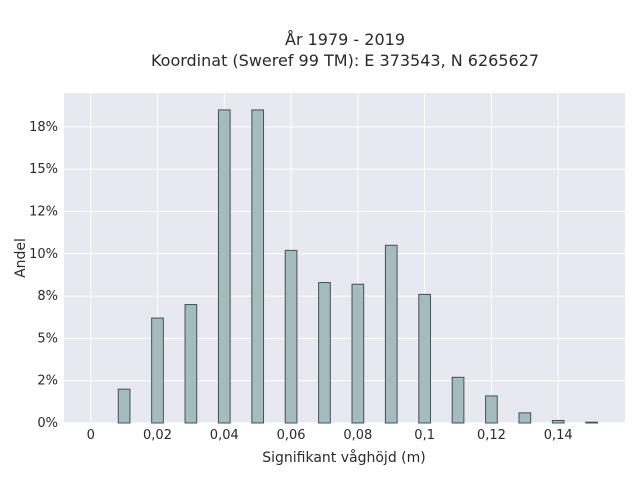 Image resolution: width=640 pixels, height=480 pixels. What do you see at coordinates (343, 457) in the screenshot?
I see `x-axis-title: Signifikant våghöjd (m)` at bounding box center [343, 457].